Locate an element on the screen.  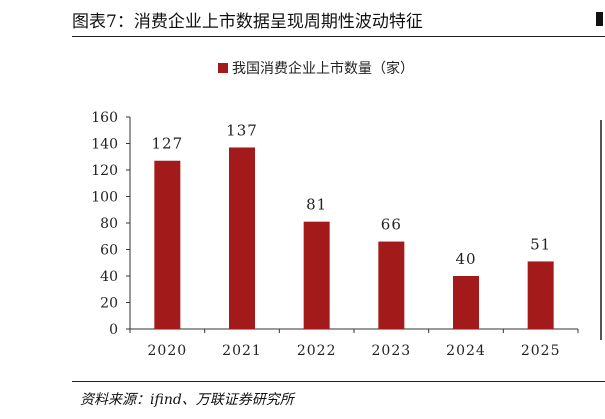
y-tick-label: 80 is located at coordinates (109, 224).